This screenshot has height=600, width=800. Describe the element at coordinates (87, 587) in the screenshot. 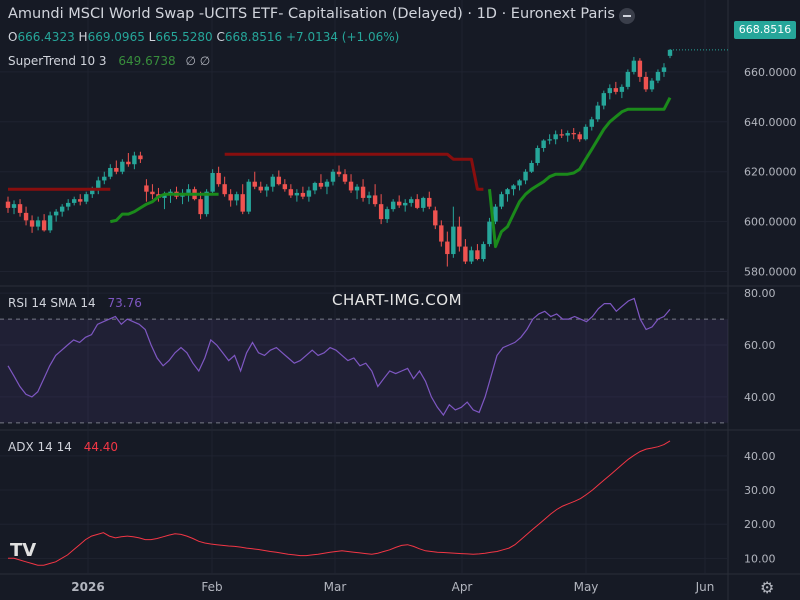

I see `x-tick-label: 2026` at that location.